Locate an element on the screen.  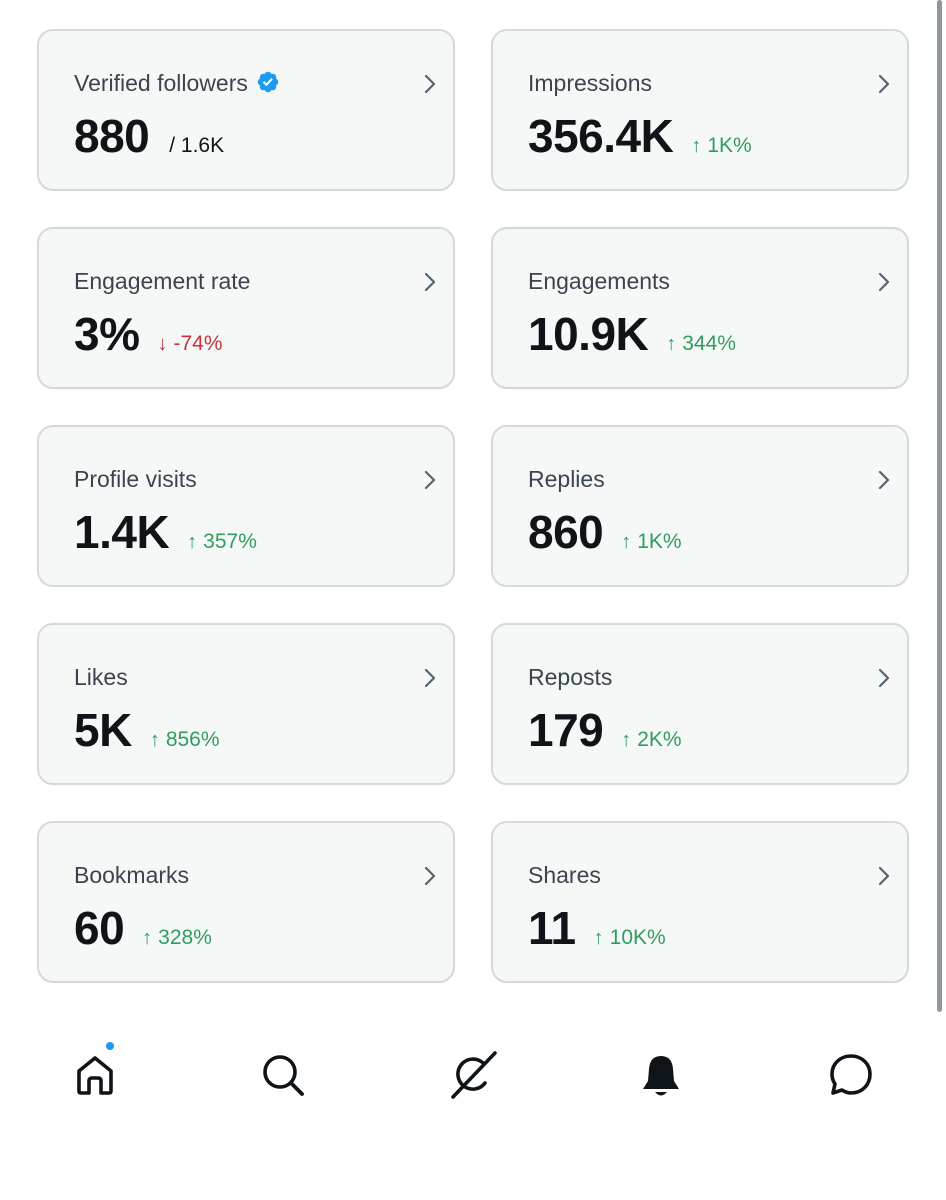
card-verified-followers: Verified followers 880 / 1.6K is located at coordinates (246, 110).